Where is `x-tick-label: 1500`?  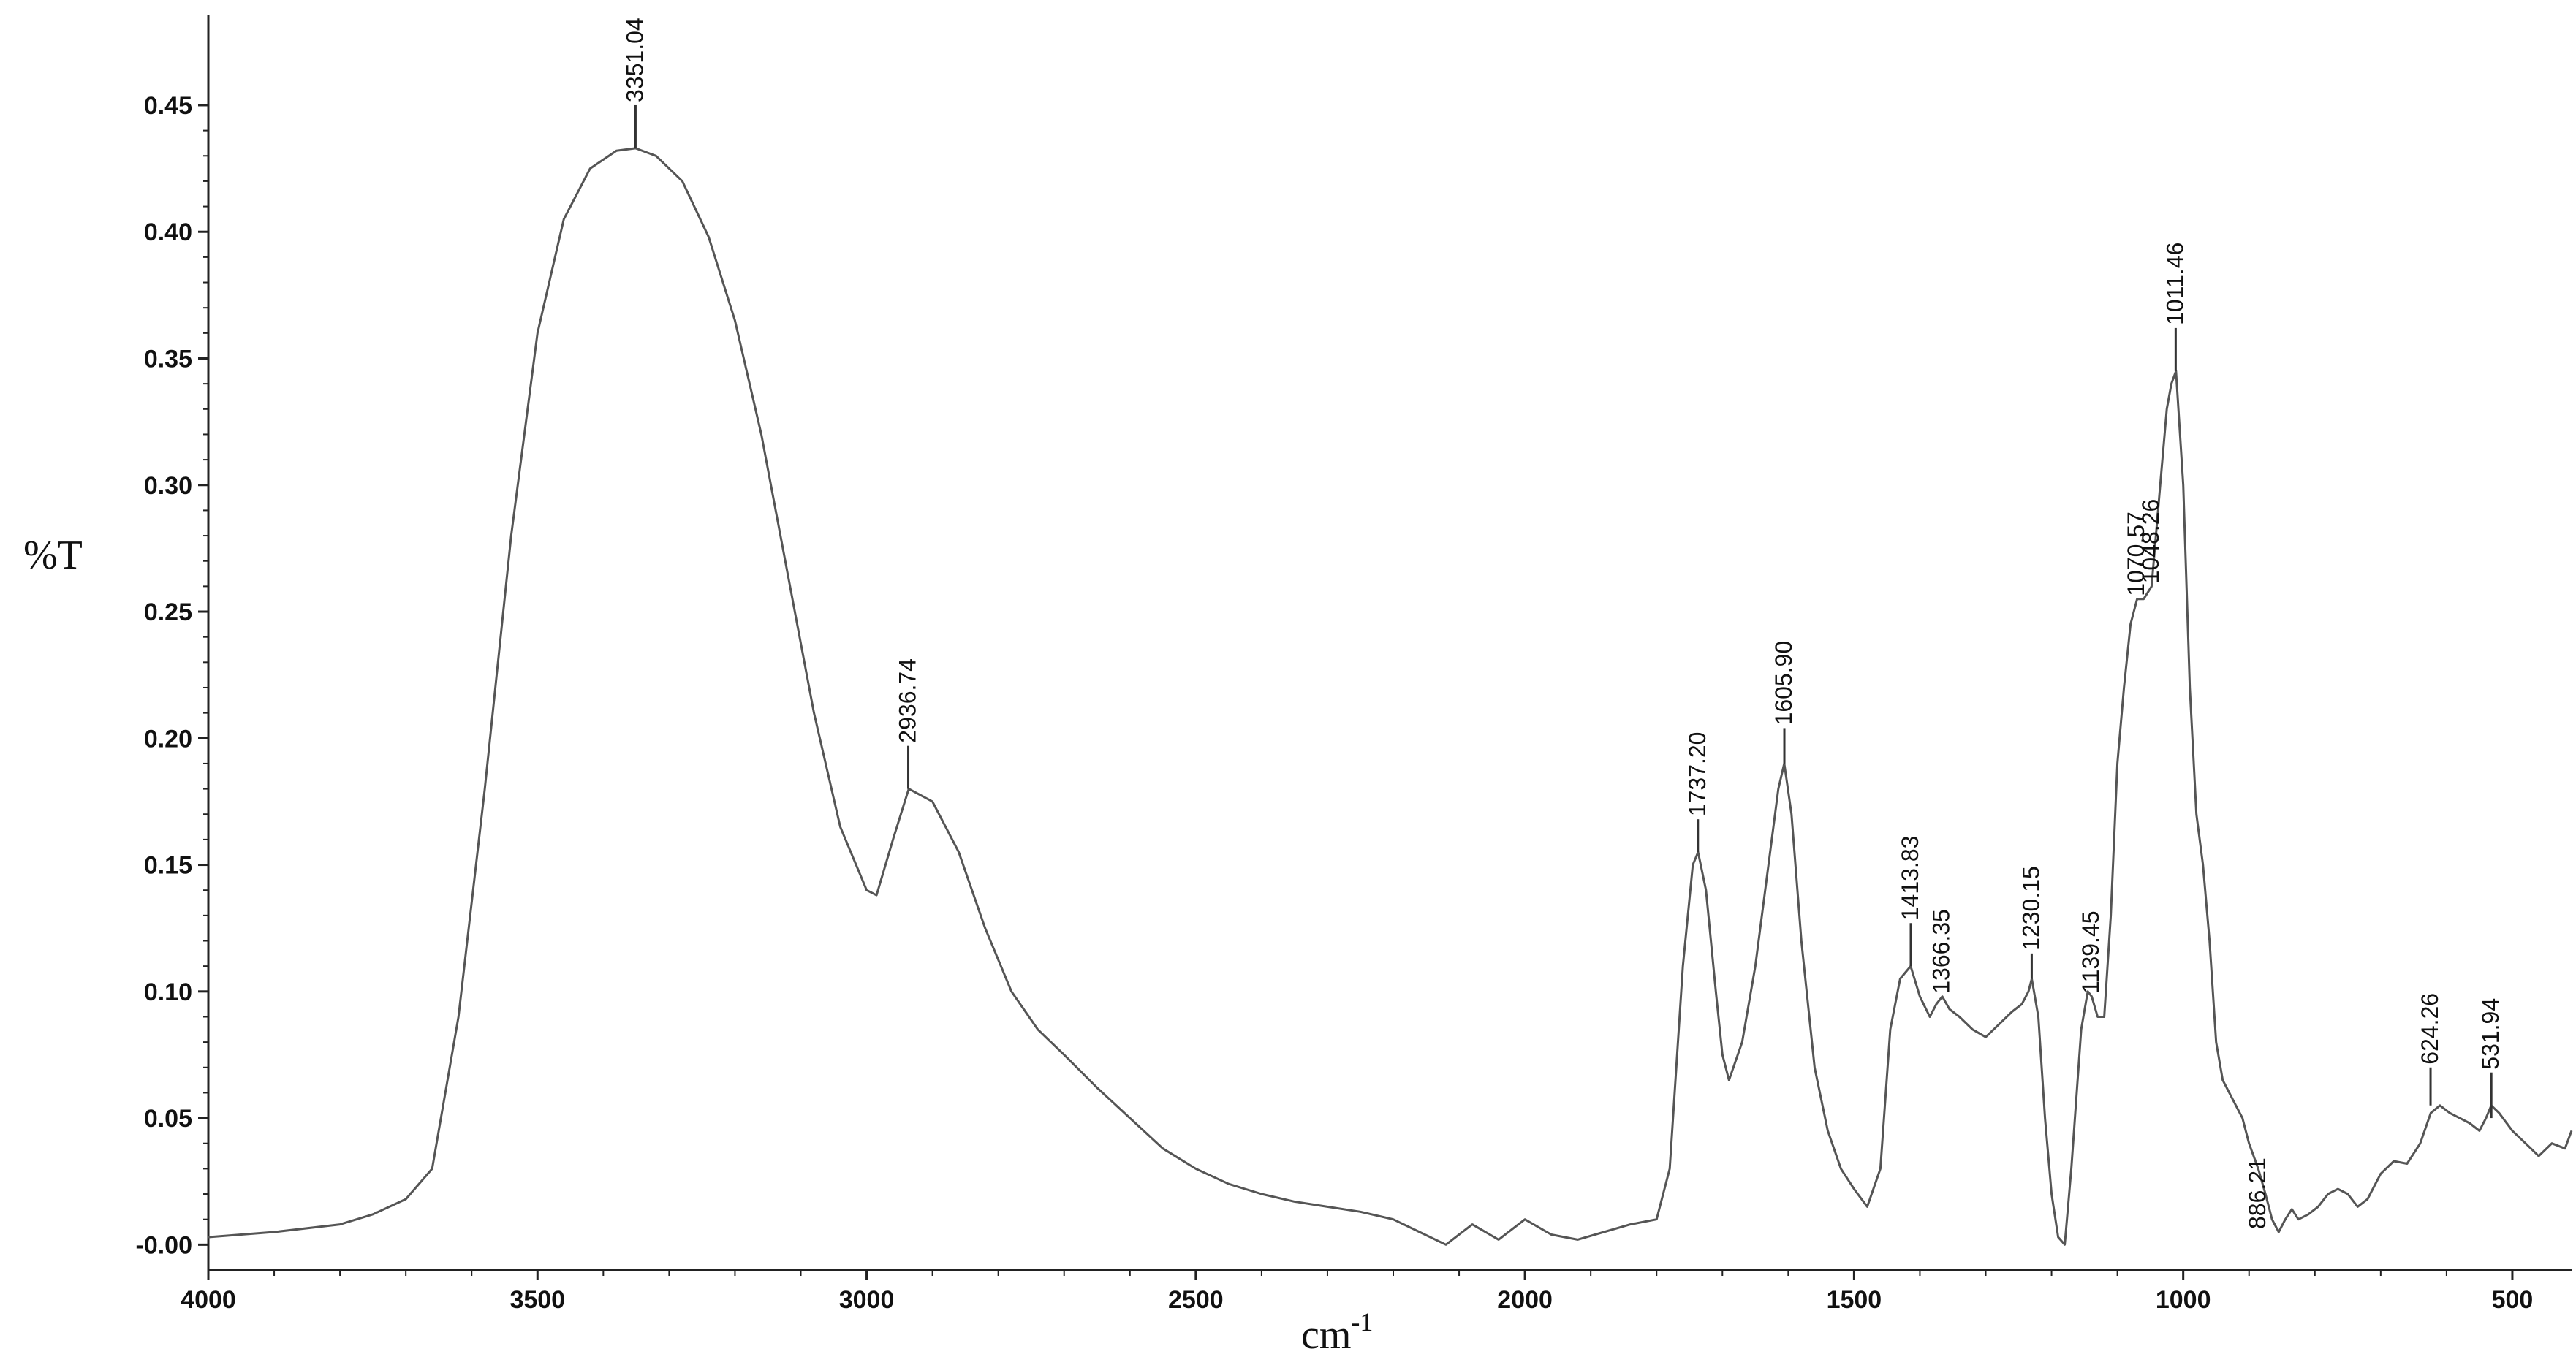
x-tick-label: 1500 is located at coordinates (1854, 1300).